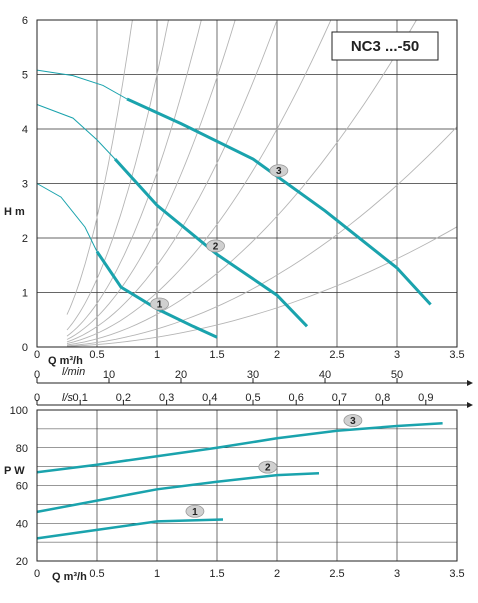 The image size is (478, 603). Describe the element at coordinates (67, 217) in the screenshot. I see `head-curve-1-thin` at that location.